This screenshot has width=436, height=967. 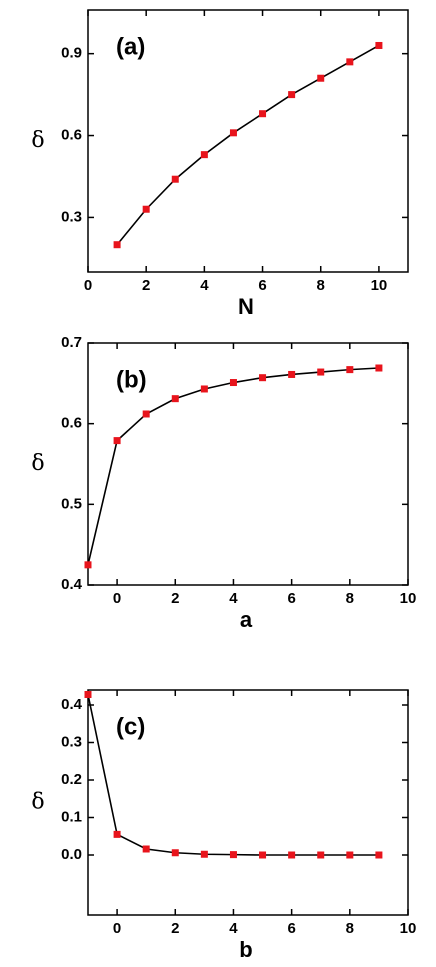 What do you see at coordinates (246, 619) in the screenshot?
I see `x-axis-label: a` at bounding box center [246, 619].